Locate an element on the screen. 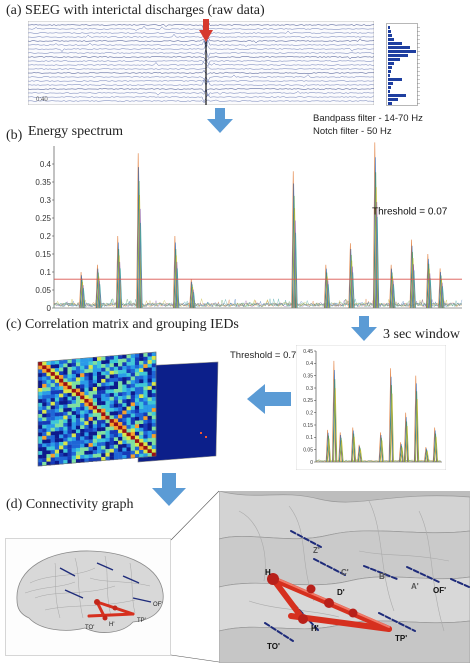  correlation-matrices is located at coordinates (128, 409).